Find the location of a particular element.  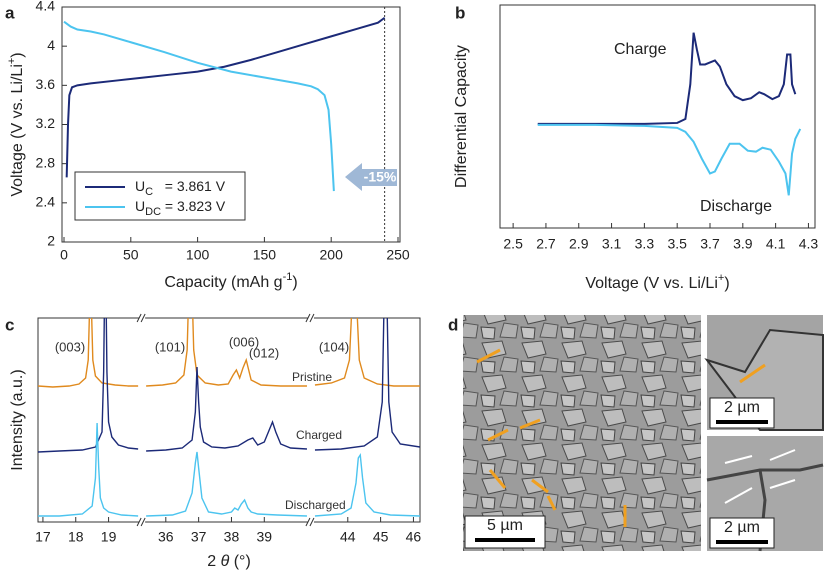

y-axis-label: Differential Capacity is located at coordinates (461, 116).